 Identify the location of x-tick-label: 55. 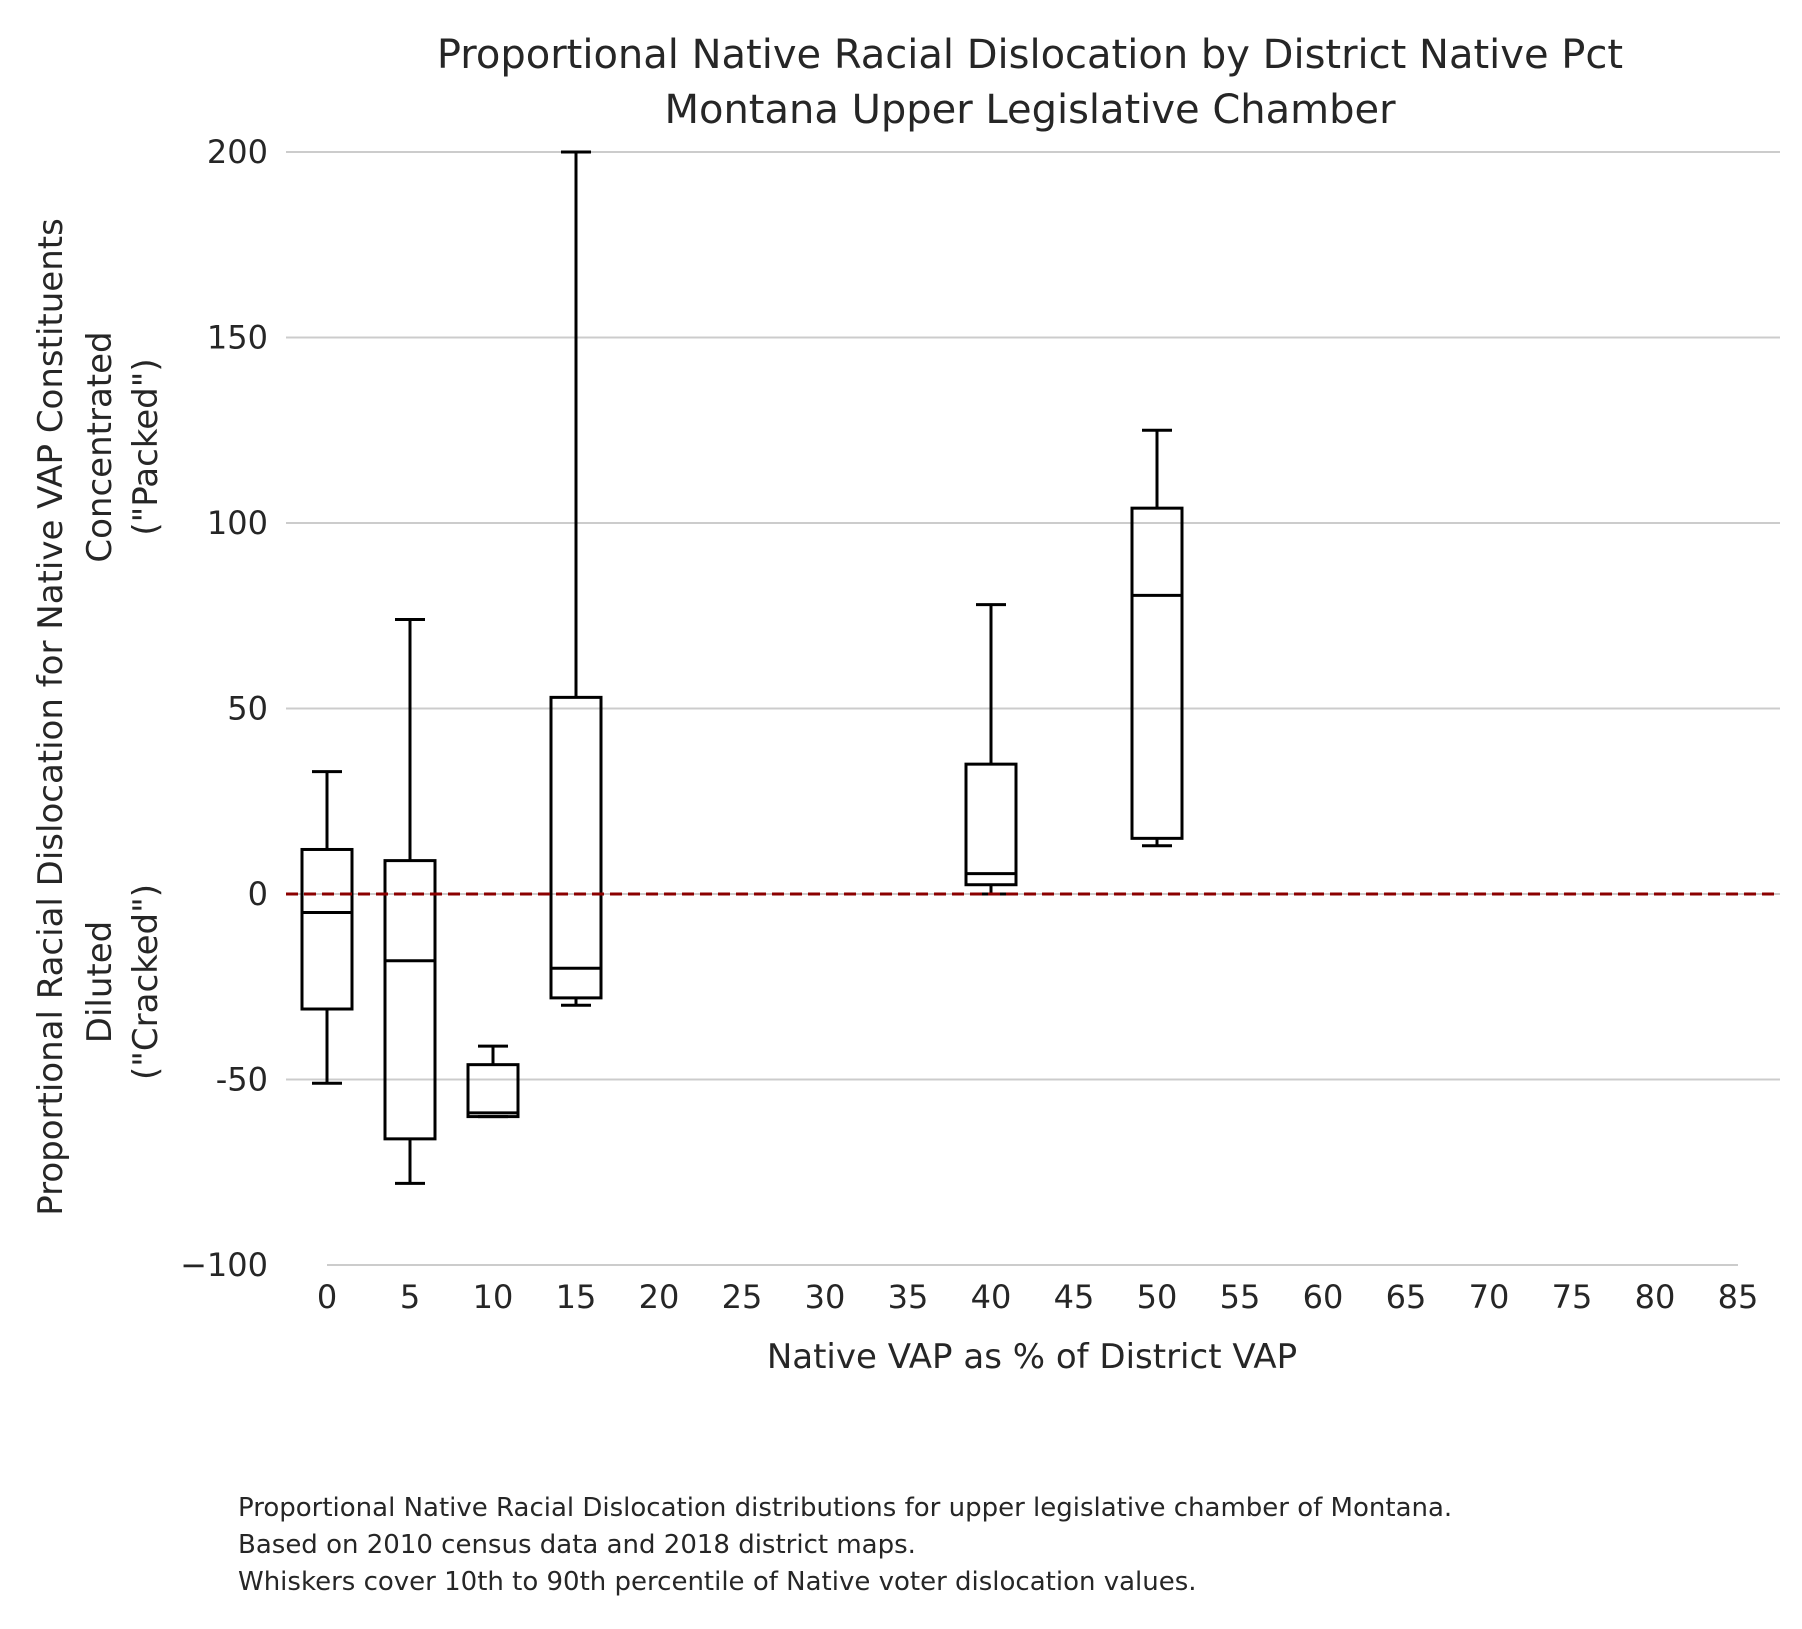
(1240, 1297).